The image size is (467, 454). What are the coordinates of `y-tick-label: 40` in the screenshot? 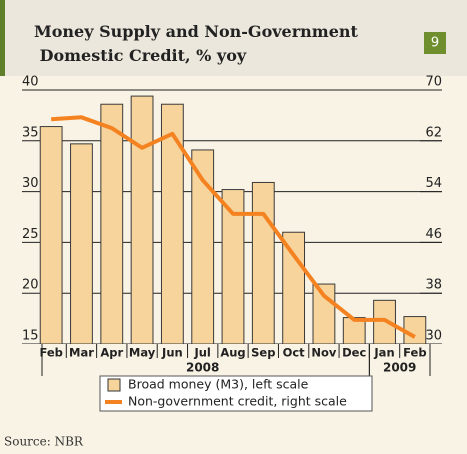 It's located at (30, 82).